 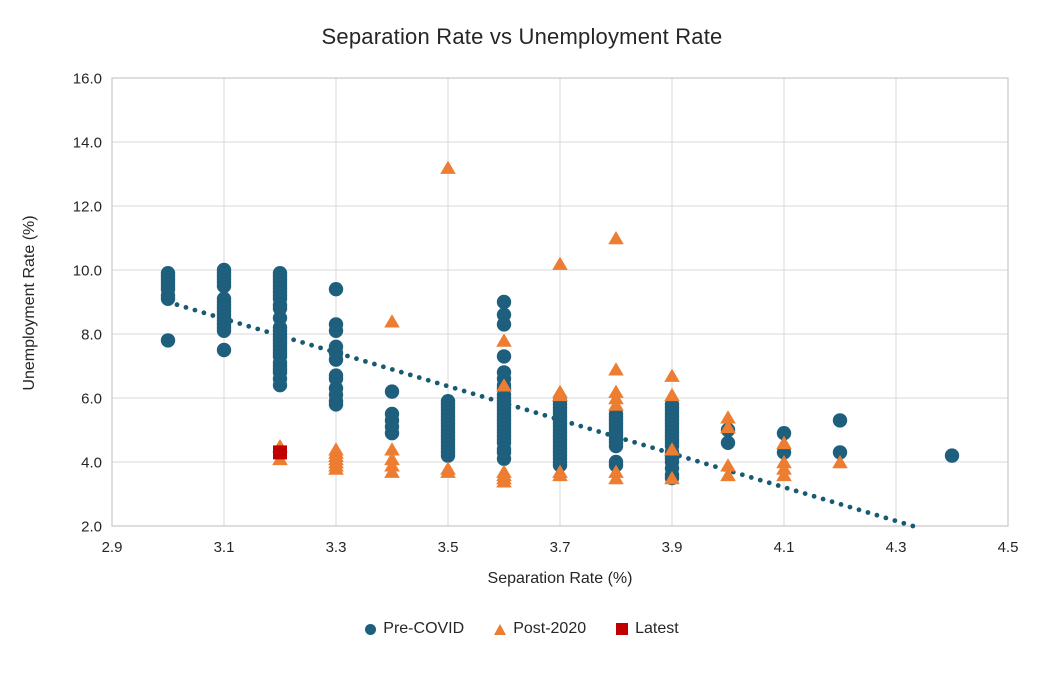 I want to click on legend: Pre-COVID Post-2020 Latest, so click(x=522, y=629).